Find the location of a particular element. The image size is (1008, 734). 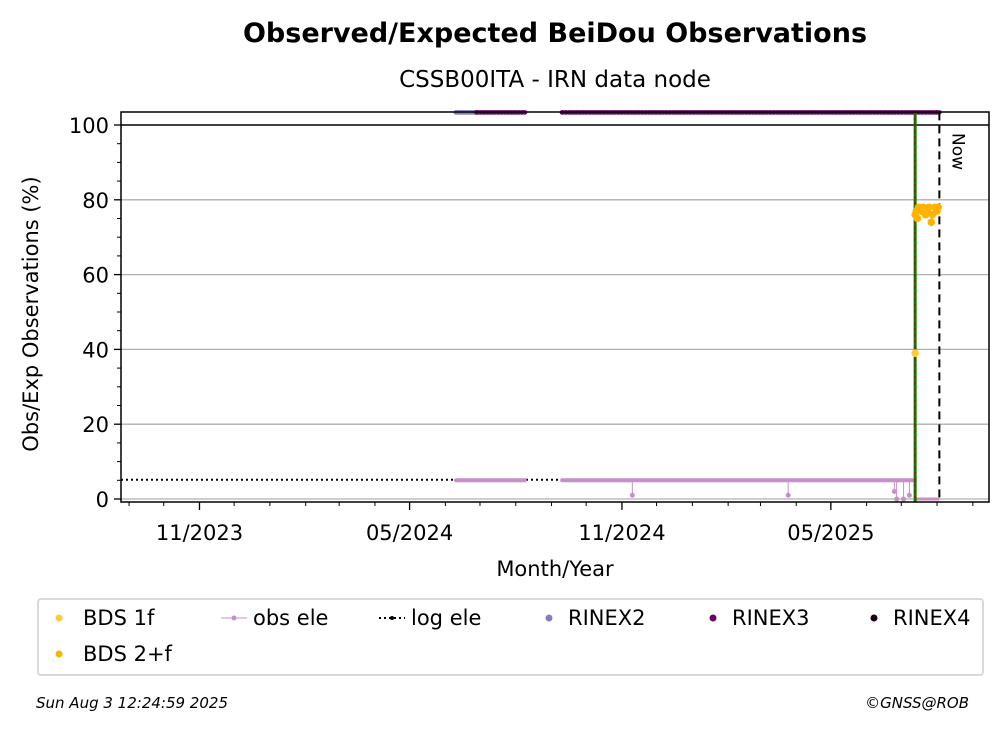

legend-marker-obs-ele is located at coordinates (234, 618).